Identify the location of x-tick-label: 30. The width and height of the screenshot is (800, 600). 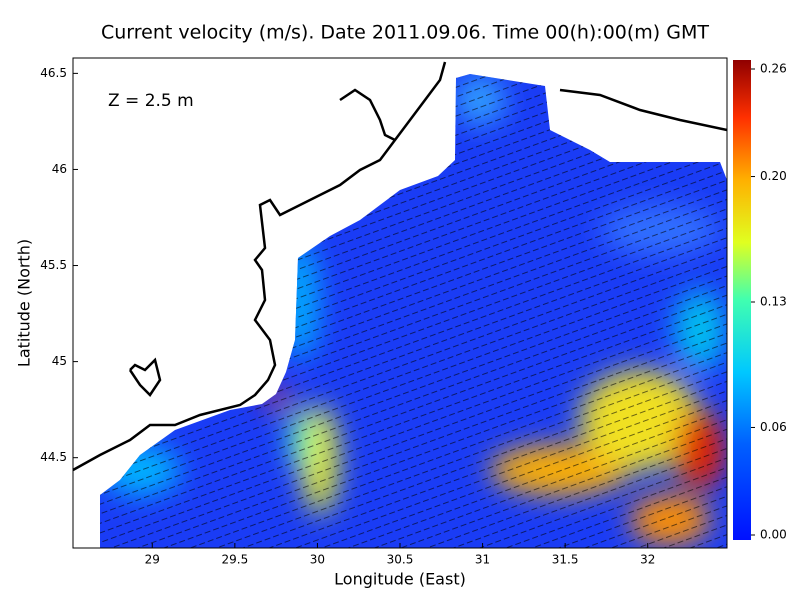
(317, 560).